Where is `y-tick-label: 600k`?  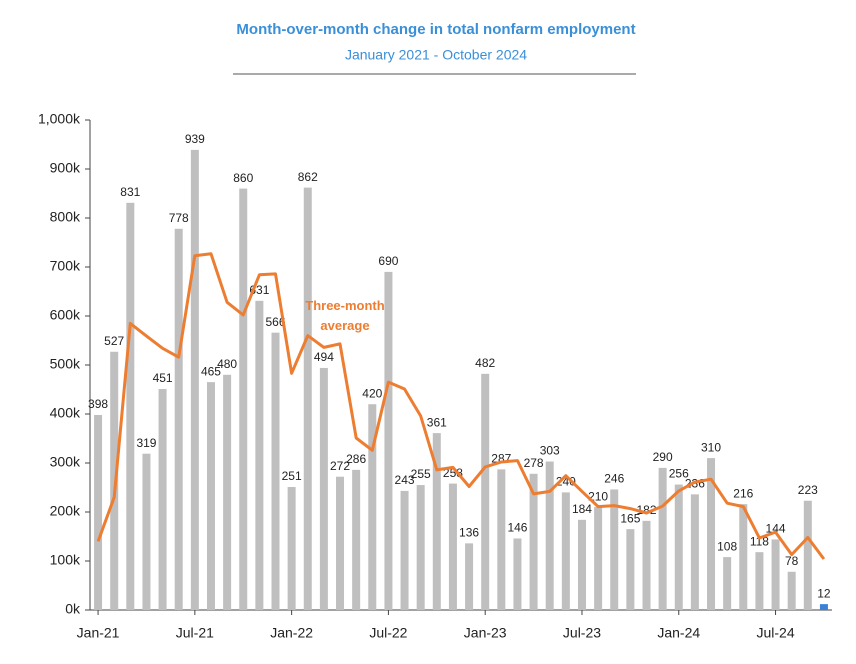 y-tick-label: 600k is located at coordinates (65, 315).